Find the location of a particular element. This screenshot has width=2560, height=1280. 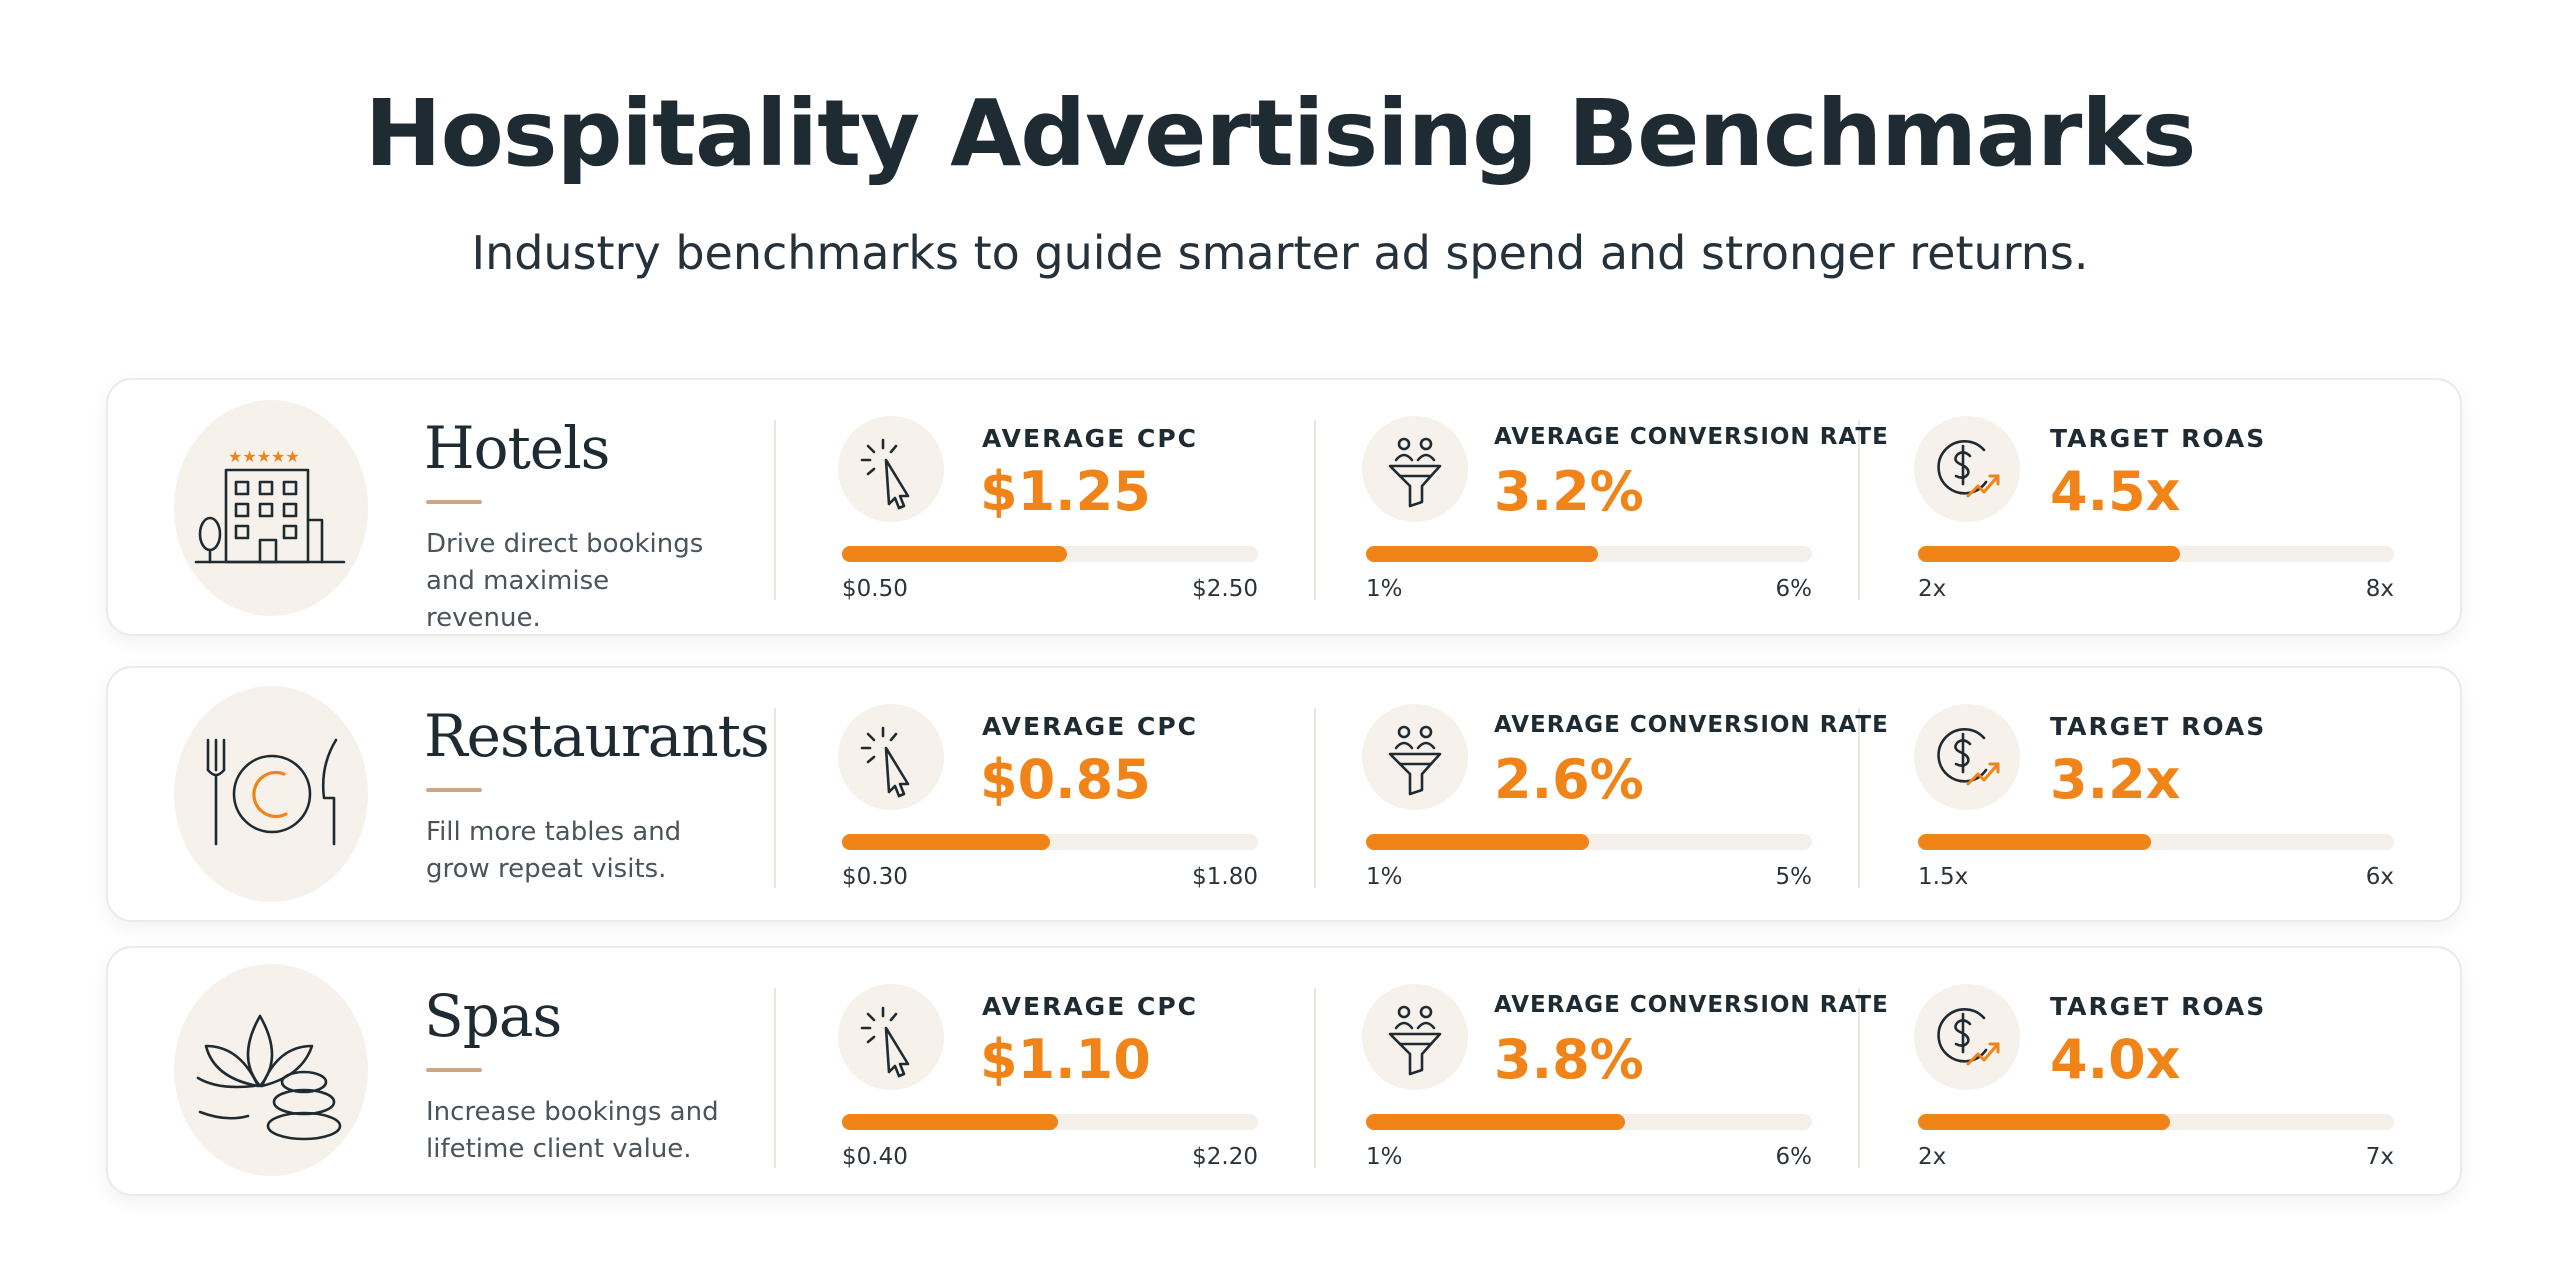

range-min: $0.50 is located at coordinates (875, 589).